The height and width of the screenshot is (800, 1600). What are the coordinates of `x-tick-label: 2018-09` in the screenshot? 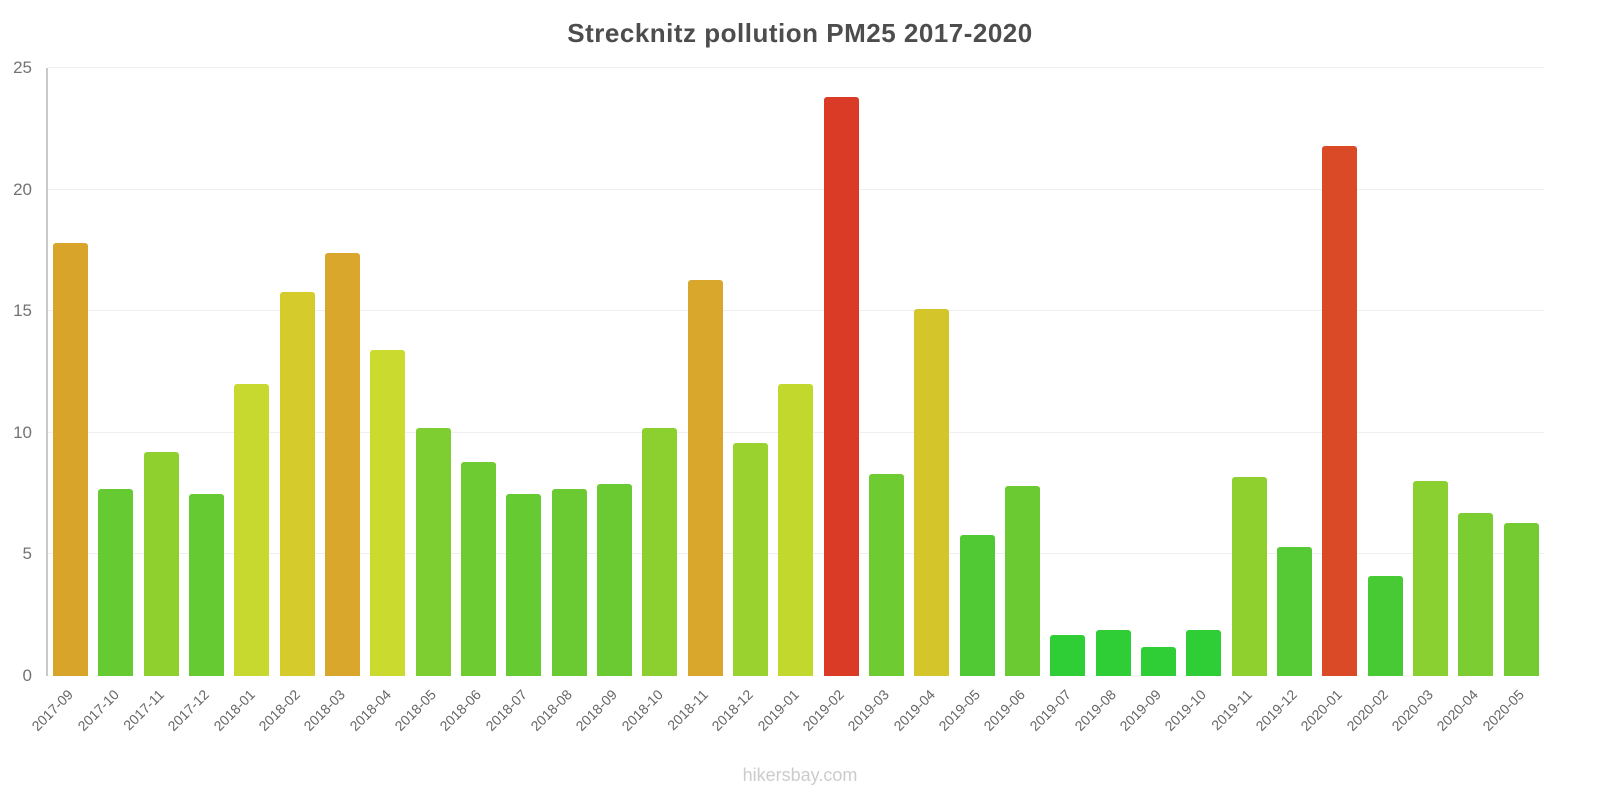 It's located at (596, 710).